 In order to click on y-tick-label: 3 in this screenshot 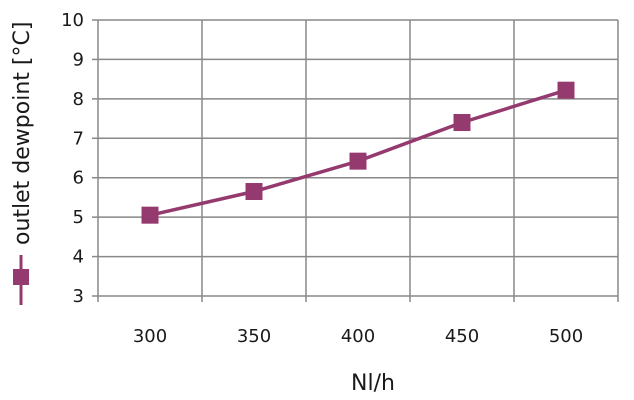, I will do `click(78, 296)`.